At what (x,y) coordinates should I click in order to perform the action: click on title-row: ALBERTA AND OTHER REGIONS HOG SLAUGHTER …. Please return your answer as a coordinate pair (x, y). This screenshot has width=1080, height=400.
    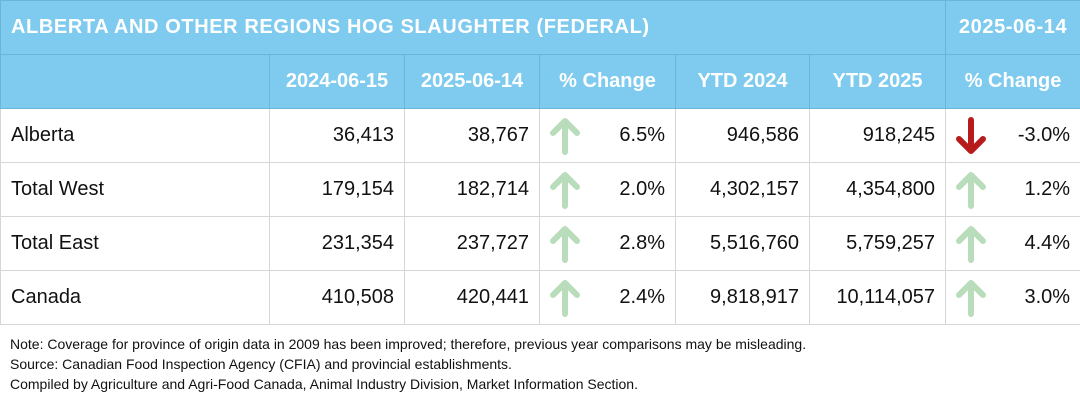
    Looking at the image, I should click on (540, 27).